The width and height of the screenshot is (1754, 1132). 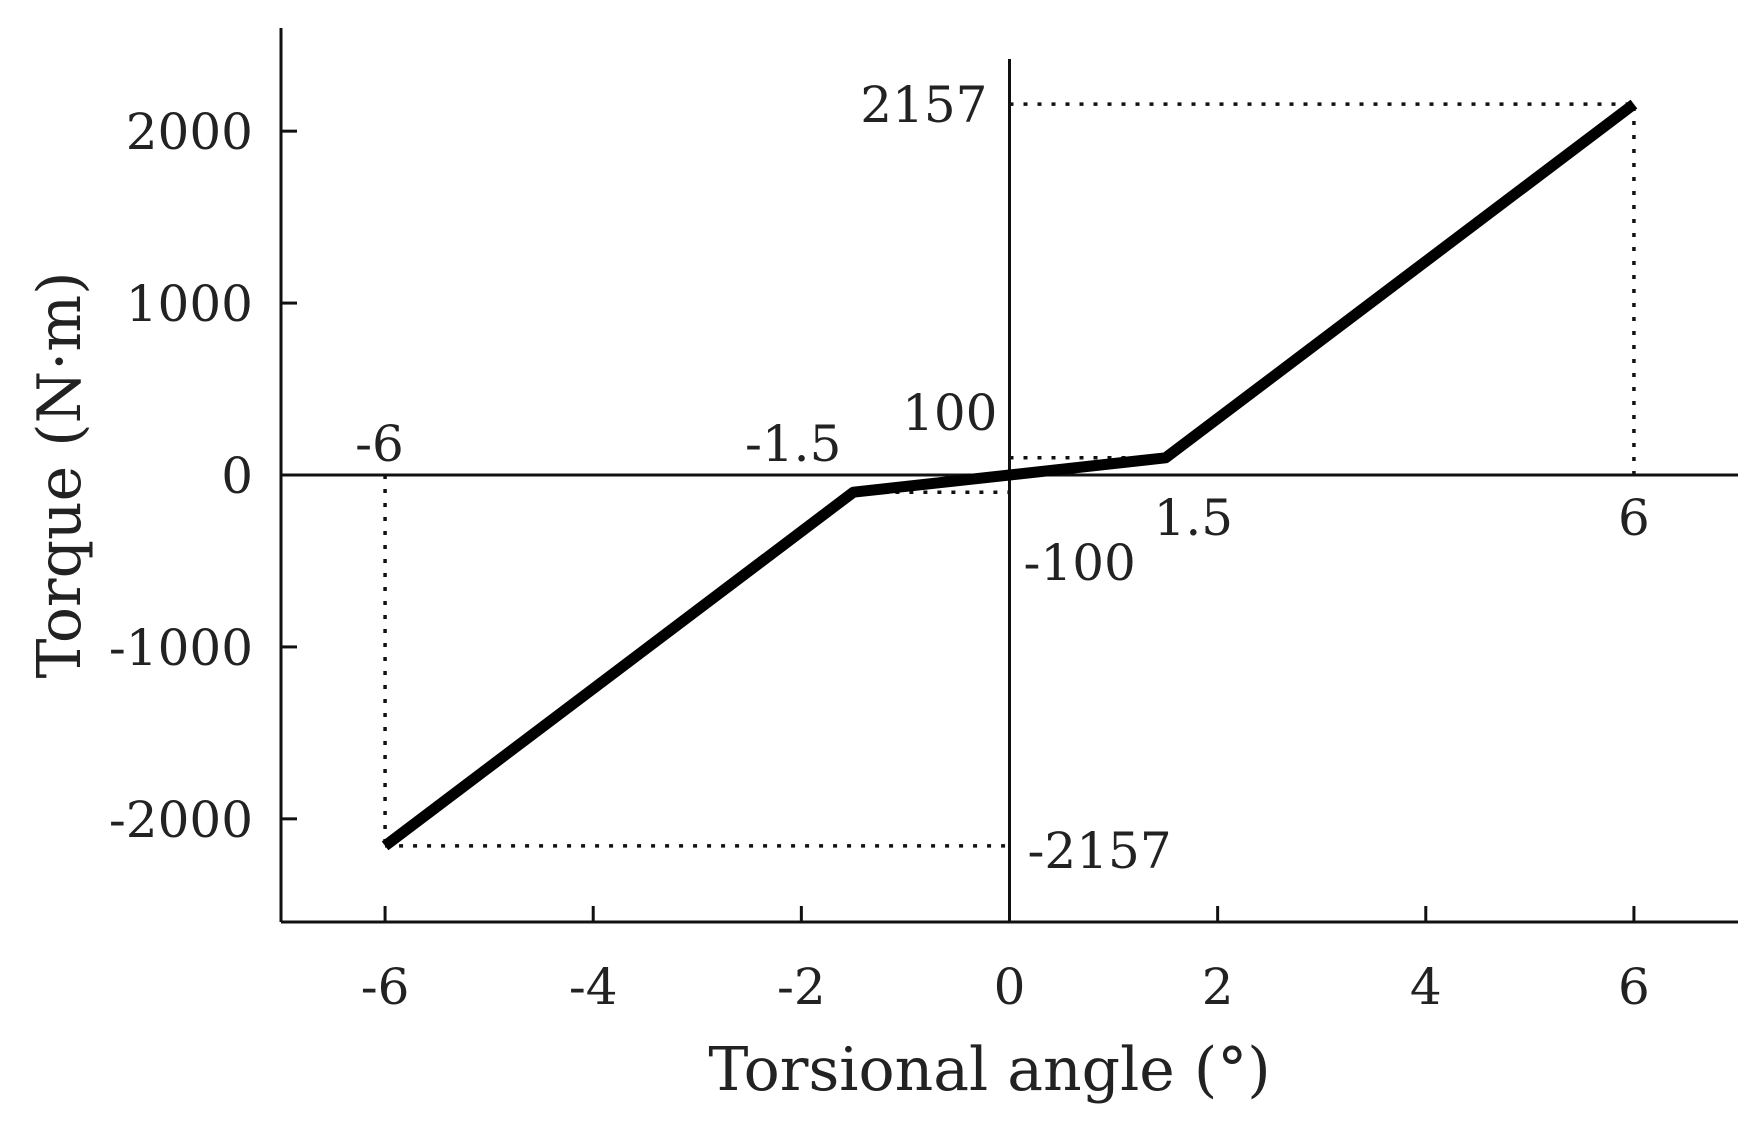 I want to click on y-tick-label: -2000, so click(x=181, y=820).